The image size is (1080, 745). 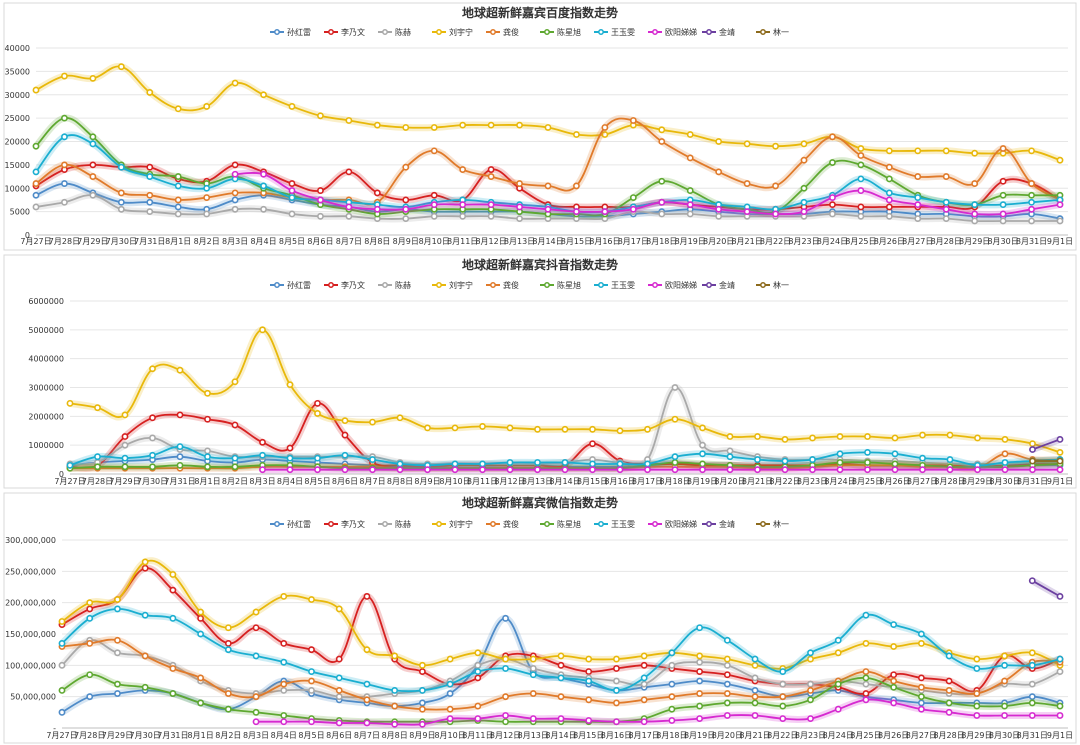 What do you see at coordinates (394, 524) in the screenshot?
I see `wechat-legend-item: 陈赫` at bounding box center [394, 524].